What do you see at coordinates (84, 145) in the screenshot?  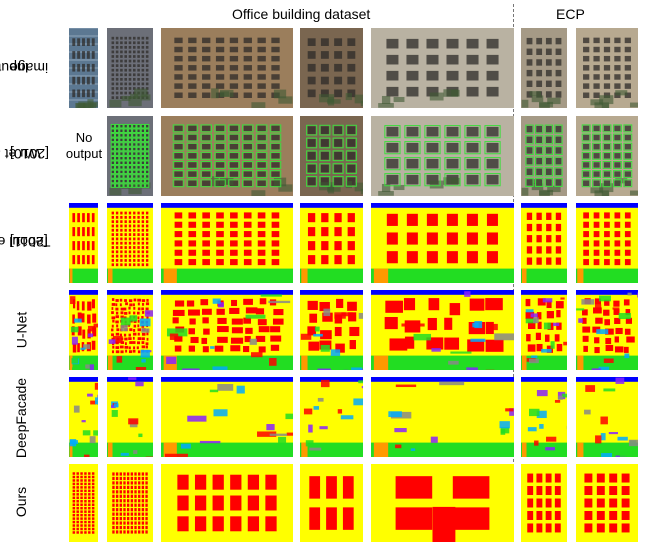 I see `no-output-label: No output` at bounding box center [84, 145].